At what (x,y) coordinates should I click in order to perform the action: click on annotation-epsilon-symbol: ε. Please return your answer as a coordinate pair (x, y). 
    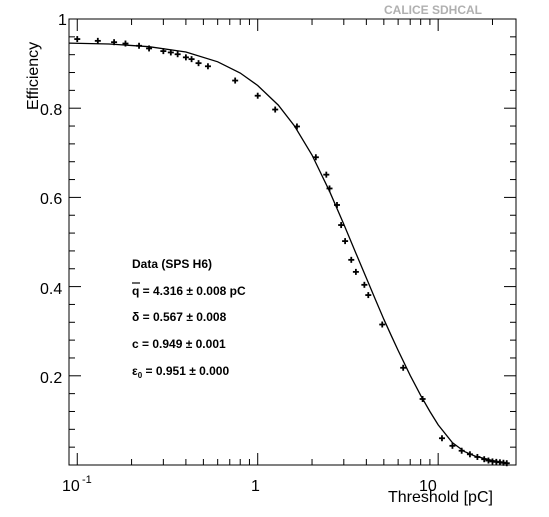
    Looking at the image, I should click on (135, 371).